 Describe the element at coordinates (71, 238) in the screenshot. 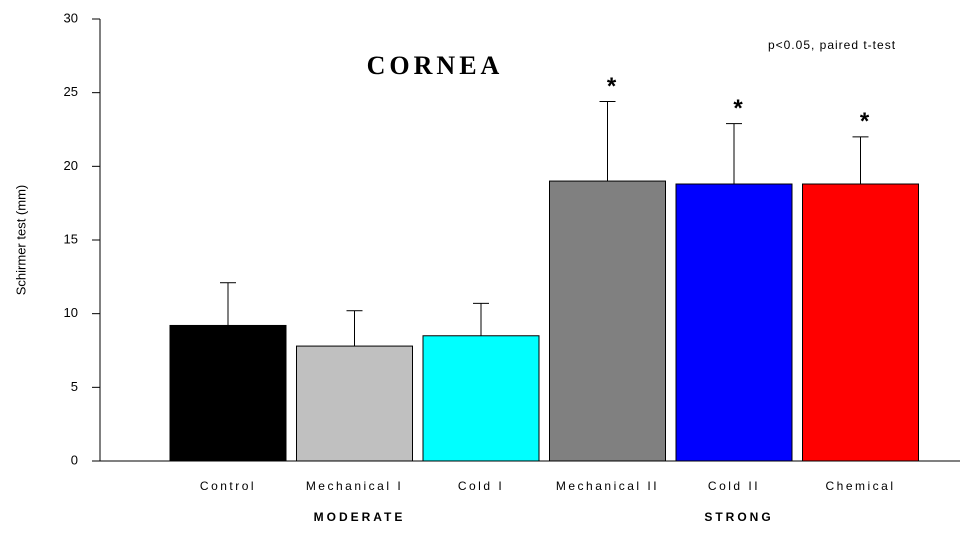

I see `y-tick-label: 15` at that location.